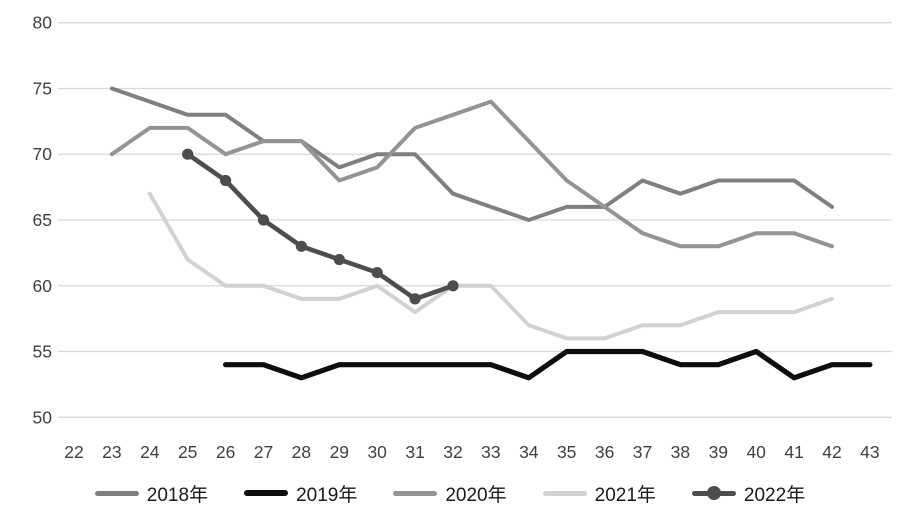  Describe the element at coordinates (604, 452) in the screenshot. I see `x-tick-label: 36` at that location.